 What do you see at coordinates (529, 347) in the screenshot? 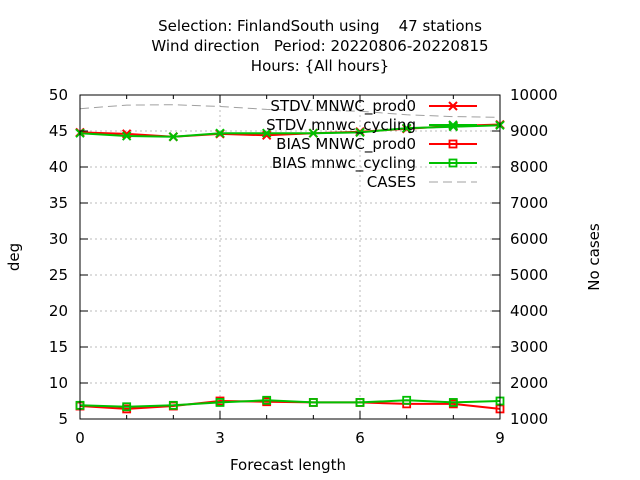
I see `y2-tick-label: 3000` at bounding box center [529, 347].